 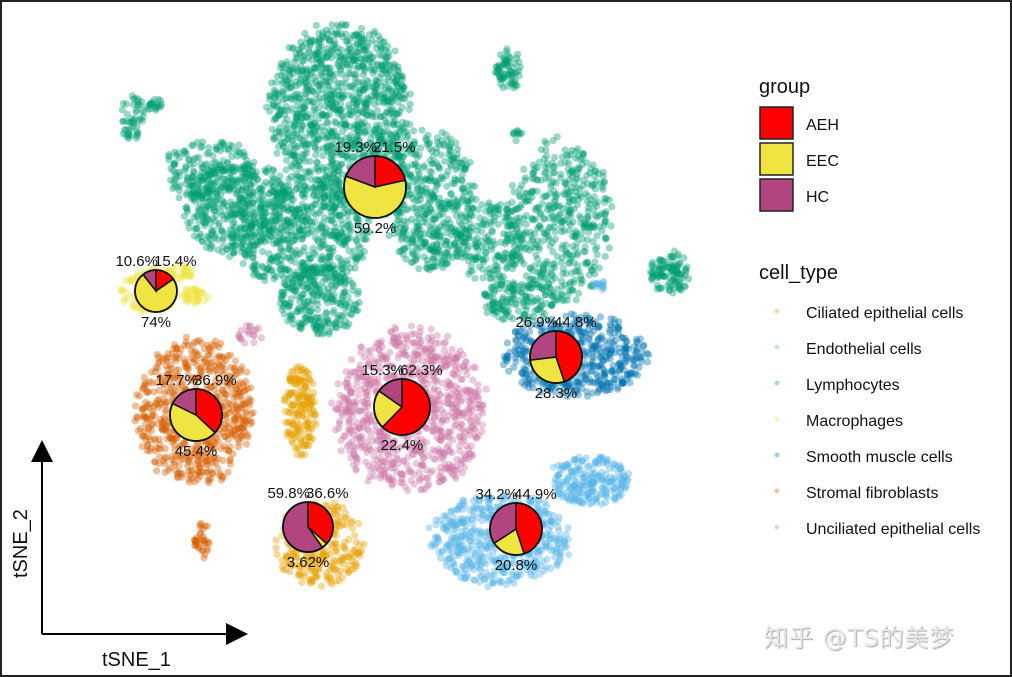 I want to click on legend-swatch-eec, so click(x=776, y=159).